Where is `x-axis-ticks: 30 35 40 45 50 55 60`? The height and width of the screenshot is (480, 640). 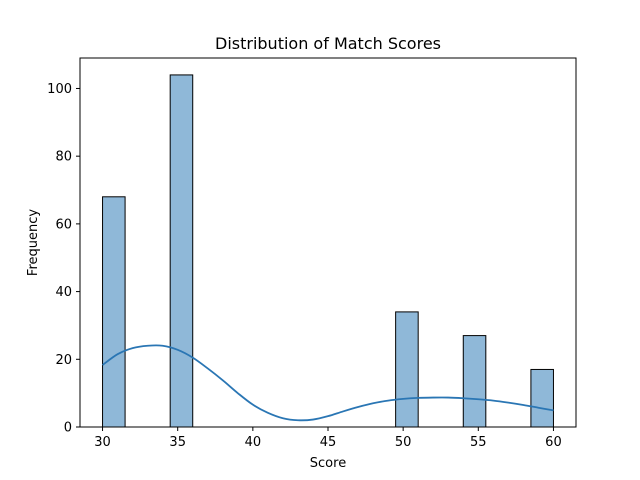
x-axis-ticks: 30 35 40 45 50 55 60 is located at coordinates (328, 438).